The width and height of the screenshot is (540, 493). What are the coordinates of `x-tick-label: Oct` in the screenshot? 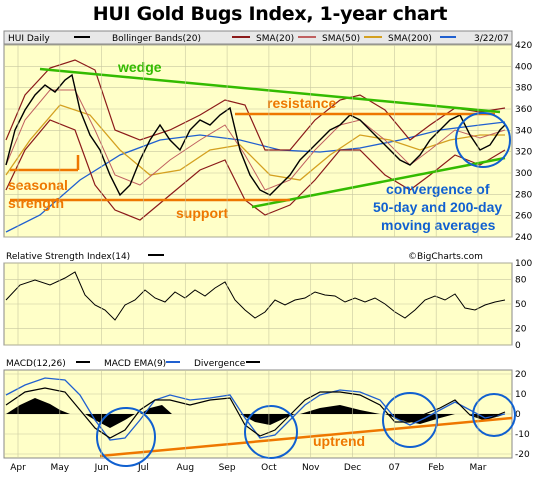 It's located at (269, 468).